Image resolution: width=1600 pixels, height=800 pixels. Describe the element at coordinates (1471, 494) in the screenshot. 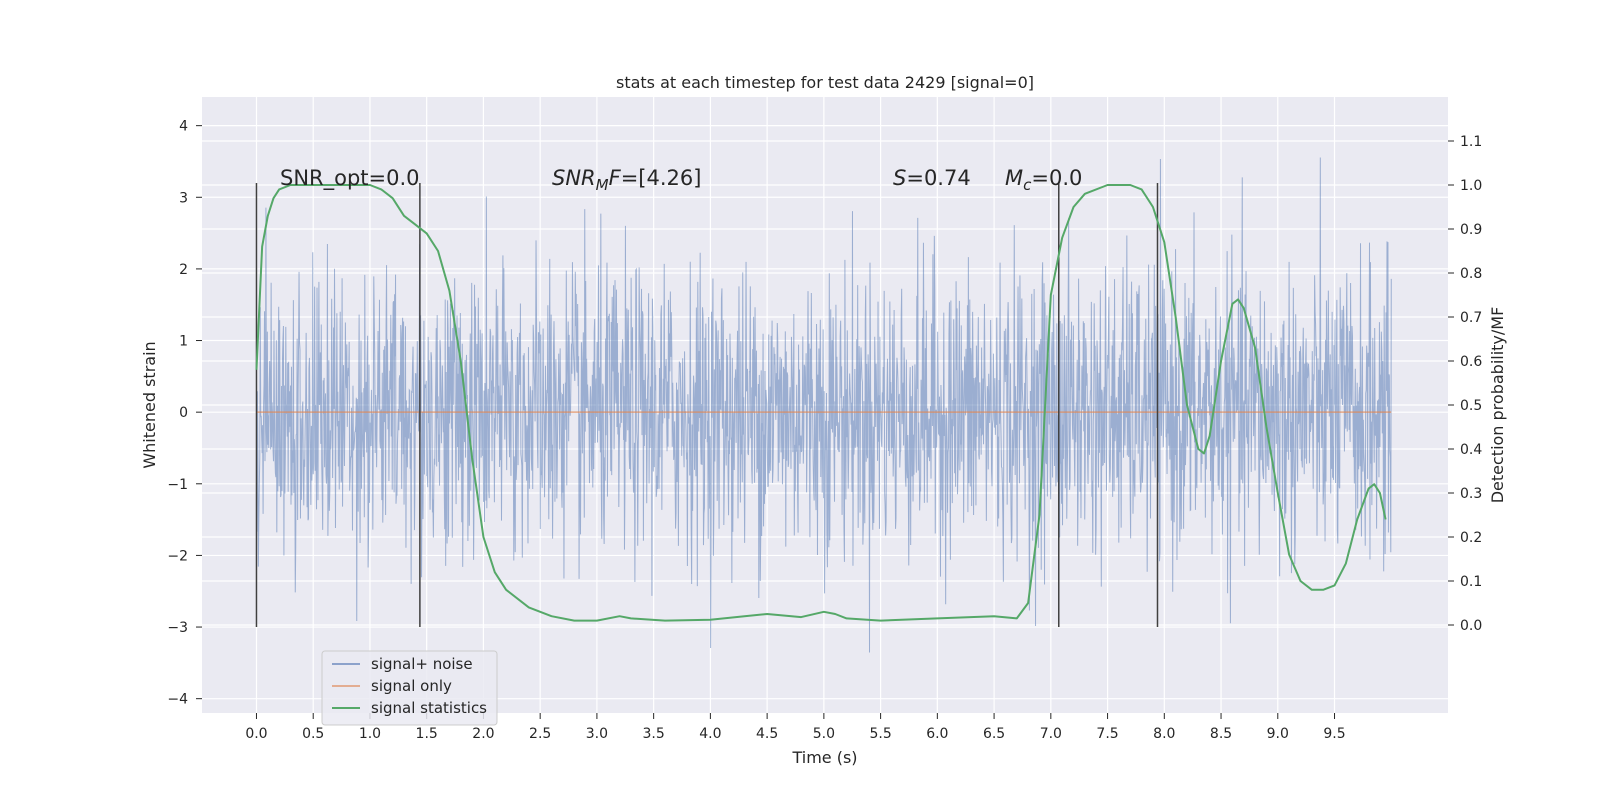

I see `y-right-tick-label: 0.3` at that location.